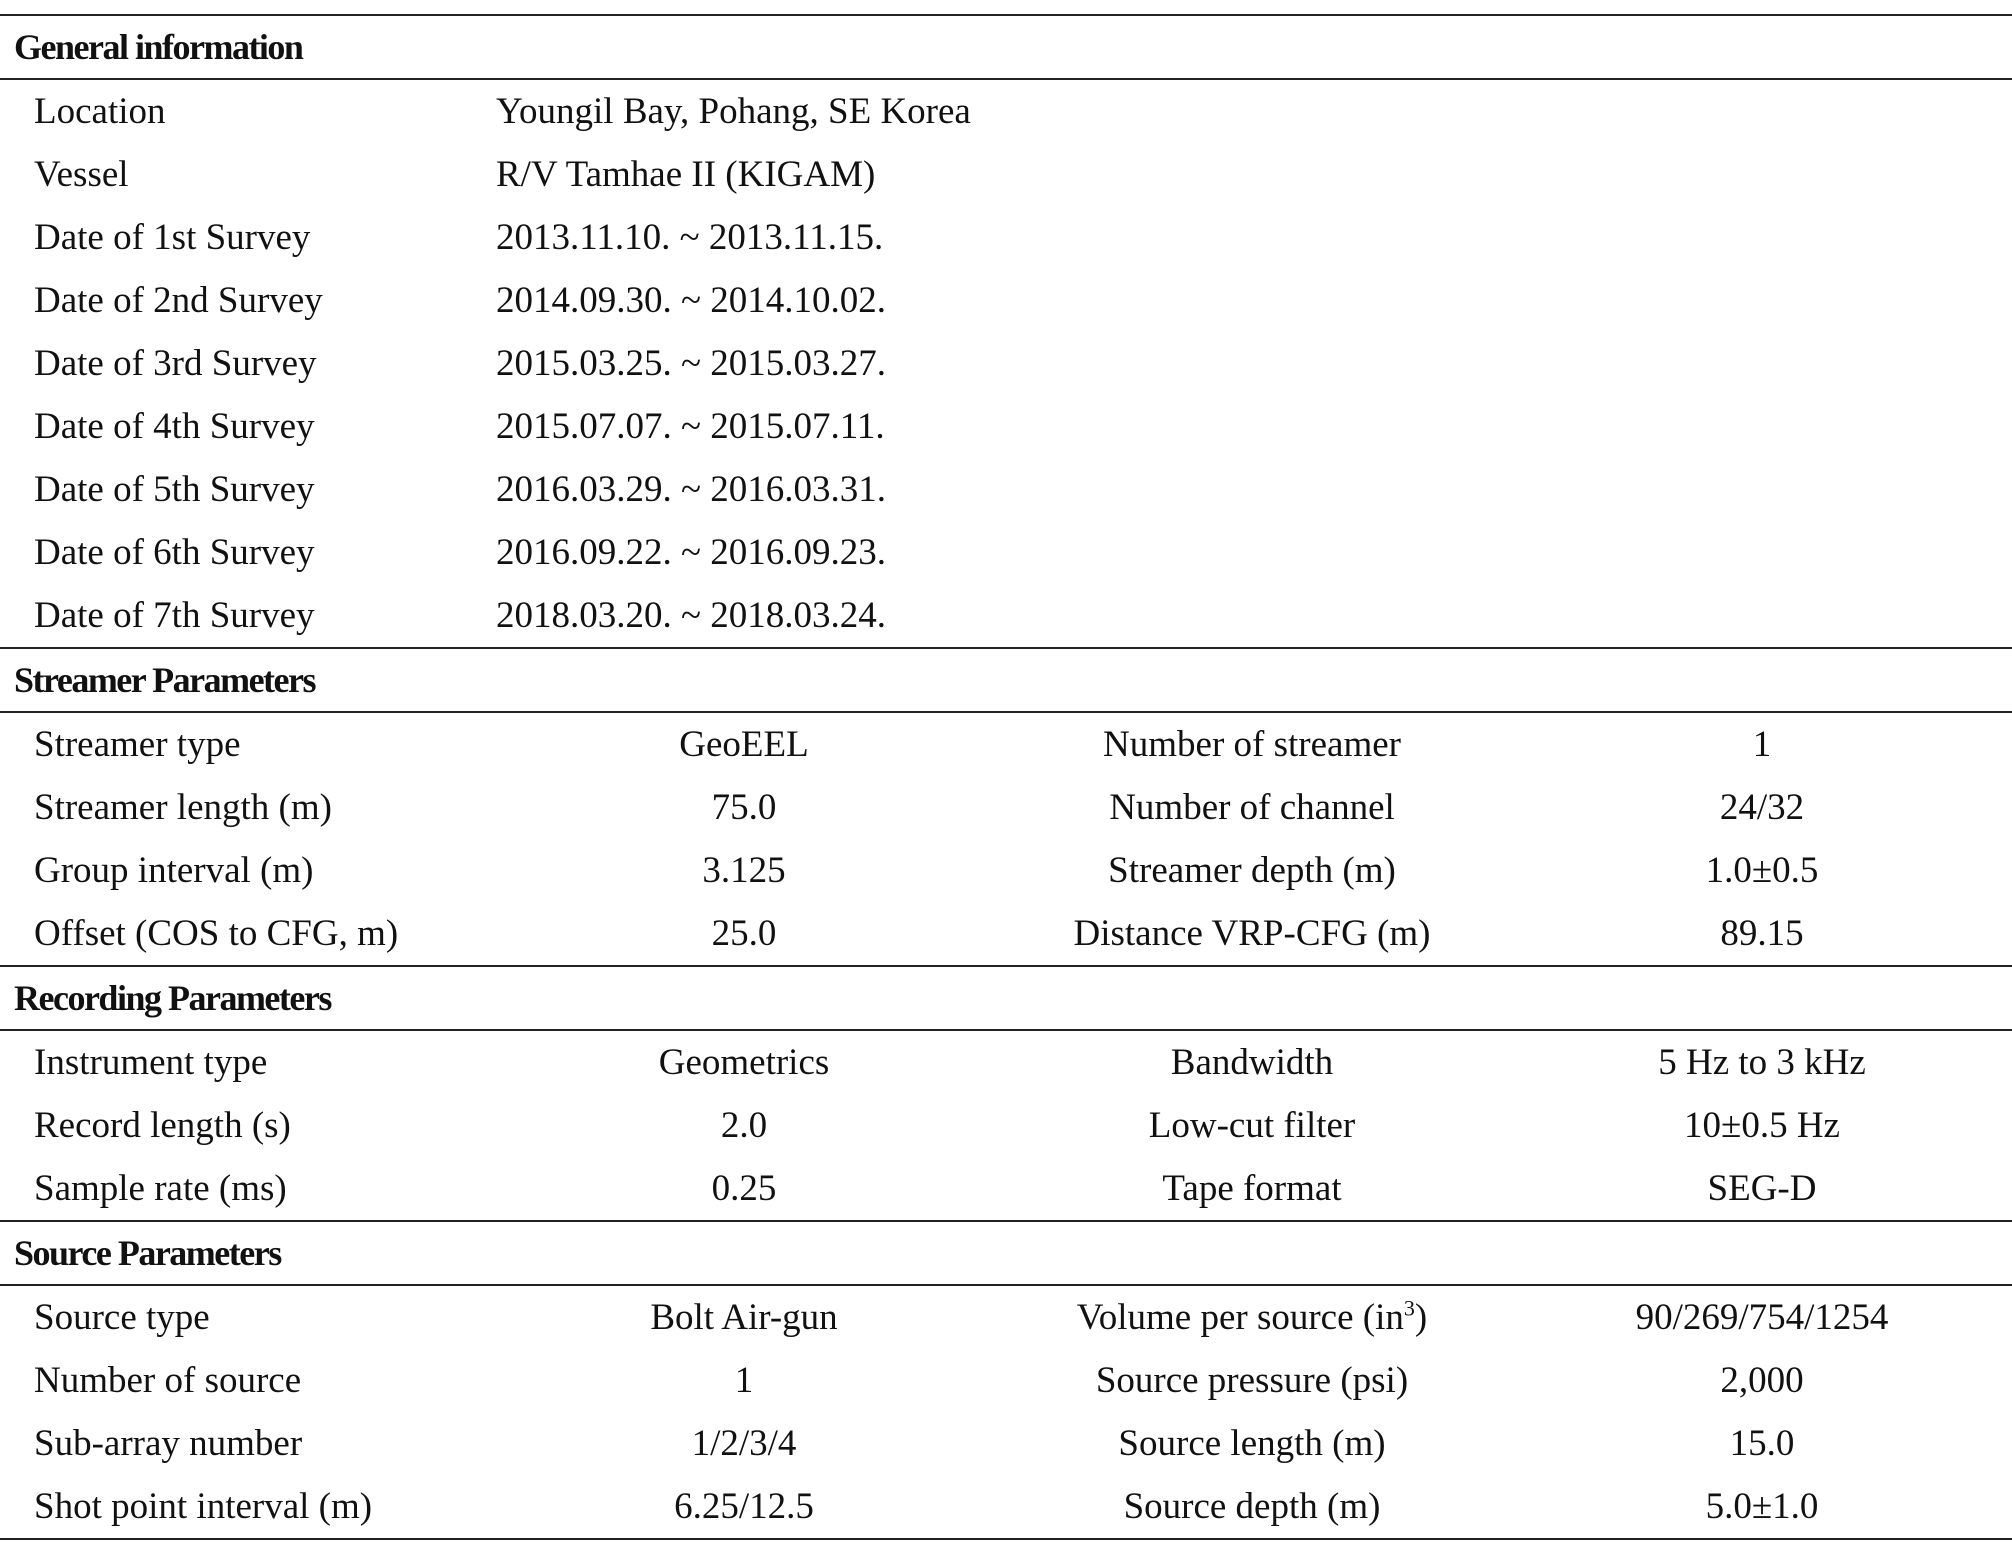 Image resolution: width=2012 pixels, height=1554 pixels. What do you see at coordinates (1762, 1188) in the screenshot?
I see `param-value: SEG-D` at bounding box center [1762, 1188].